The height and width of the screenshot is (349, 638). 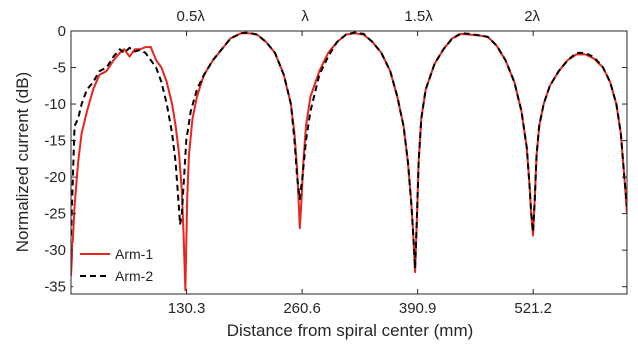 What do you see at coordinates (22, 162) in the screenshot?
I see `y-axis-label: Normalized current (dB)` at bounding box center [22, 162].